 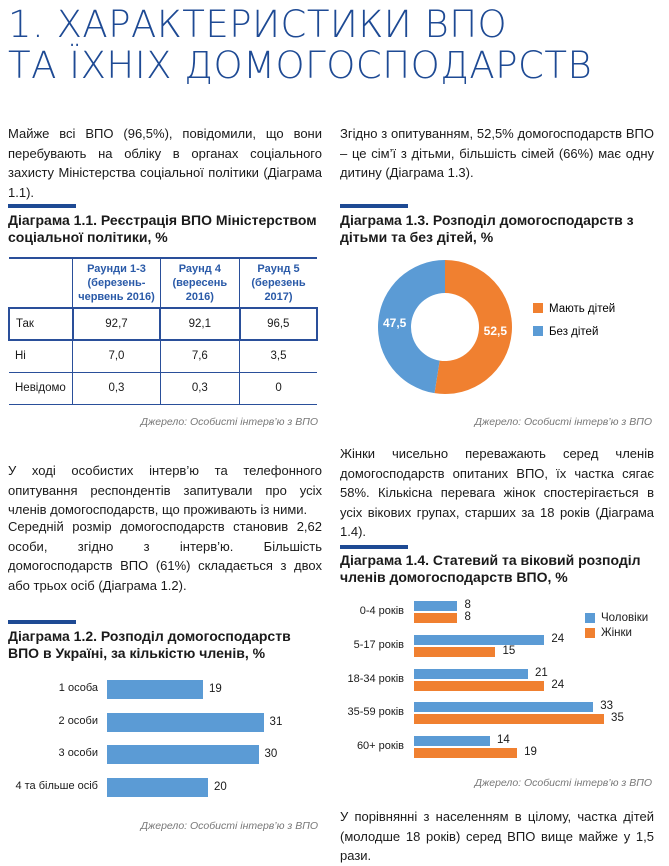 I want to click on legend-item: Жінки, so click(x=608, y=633).